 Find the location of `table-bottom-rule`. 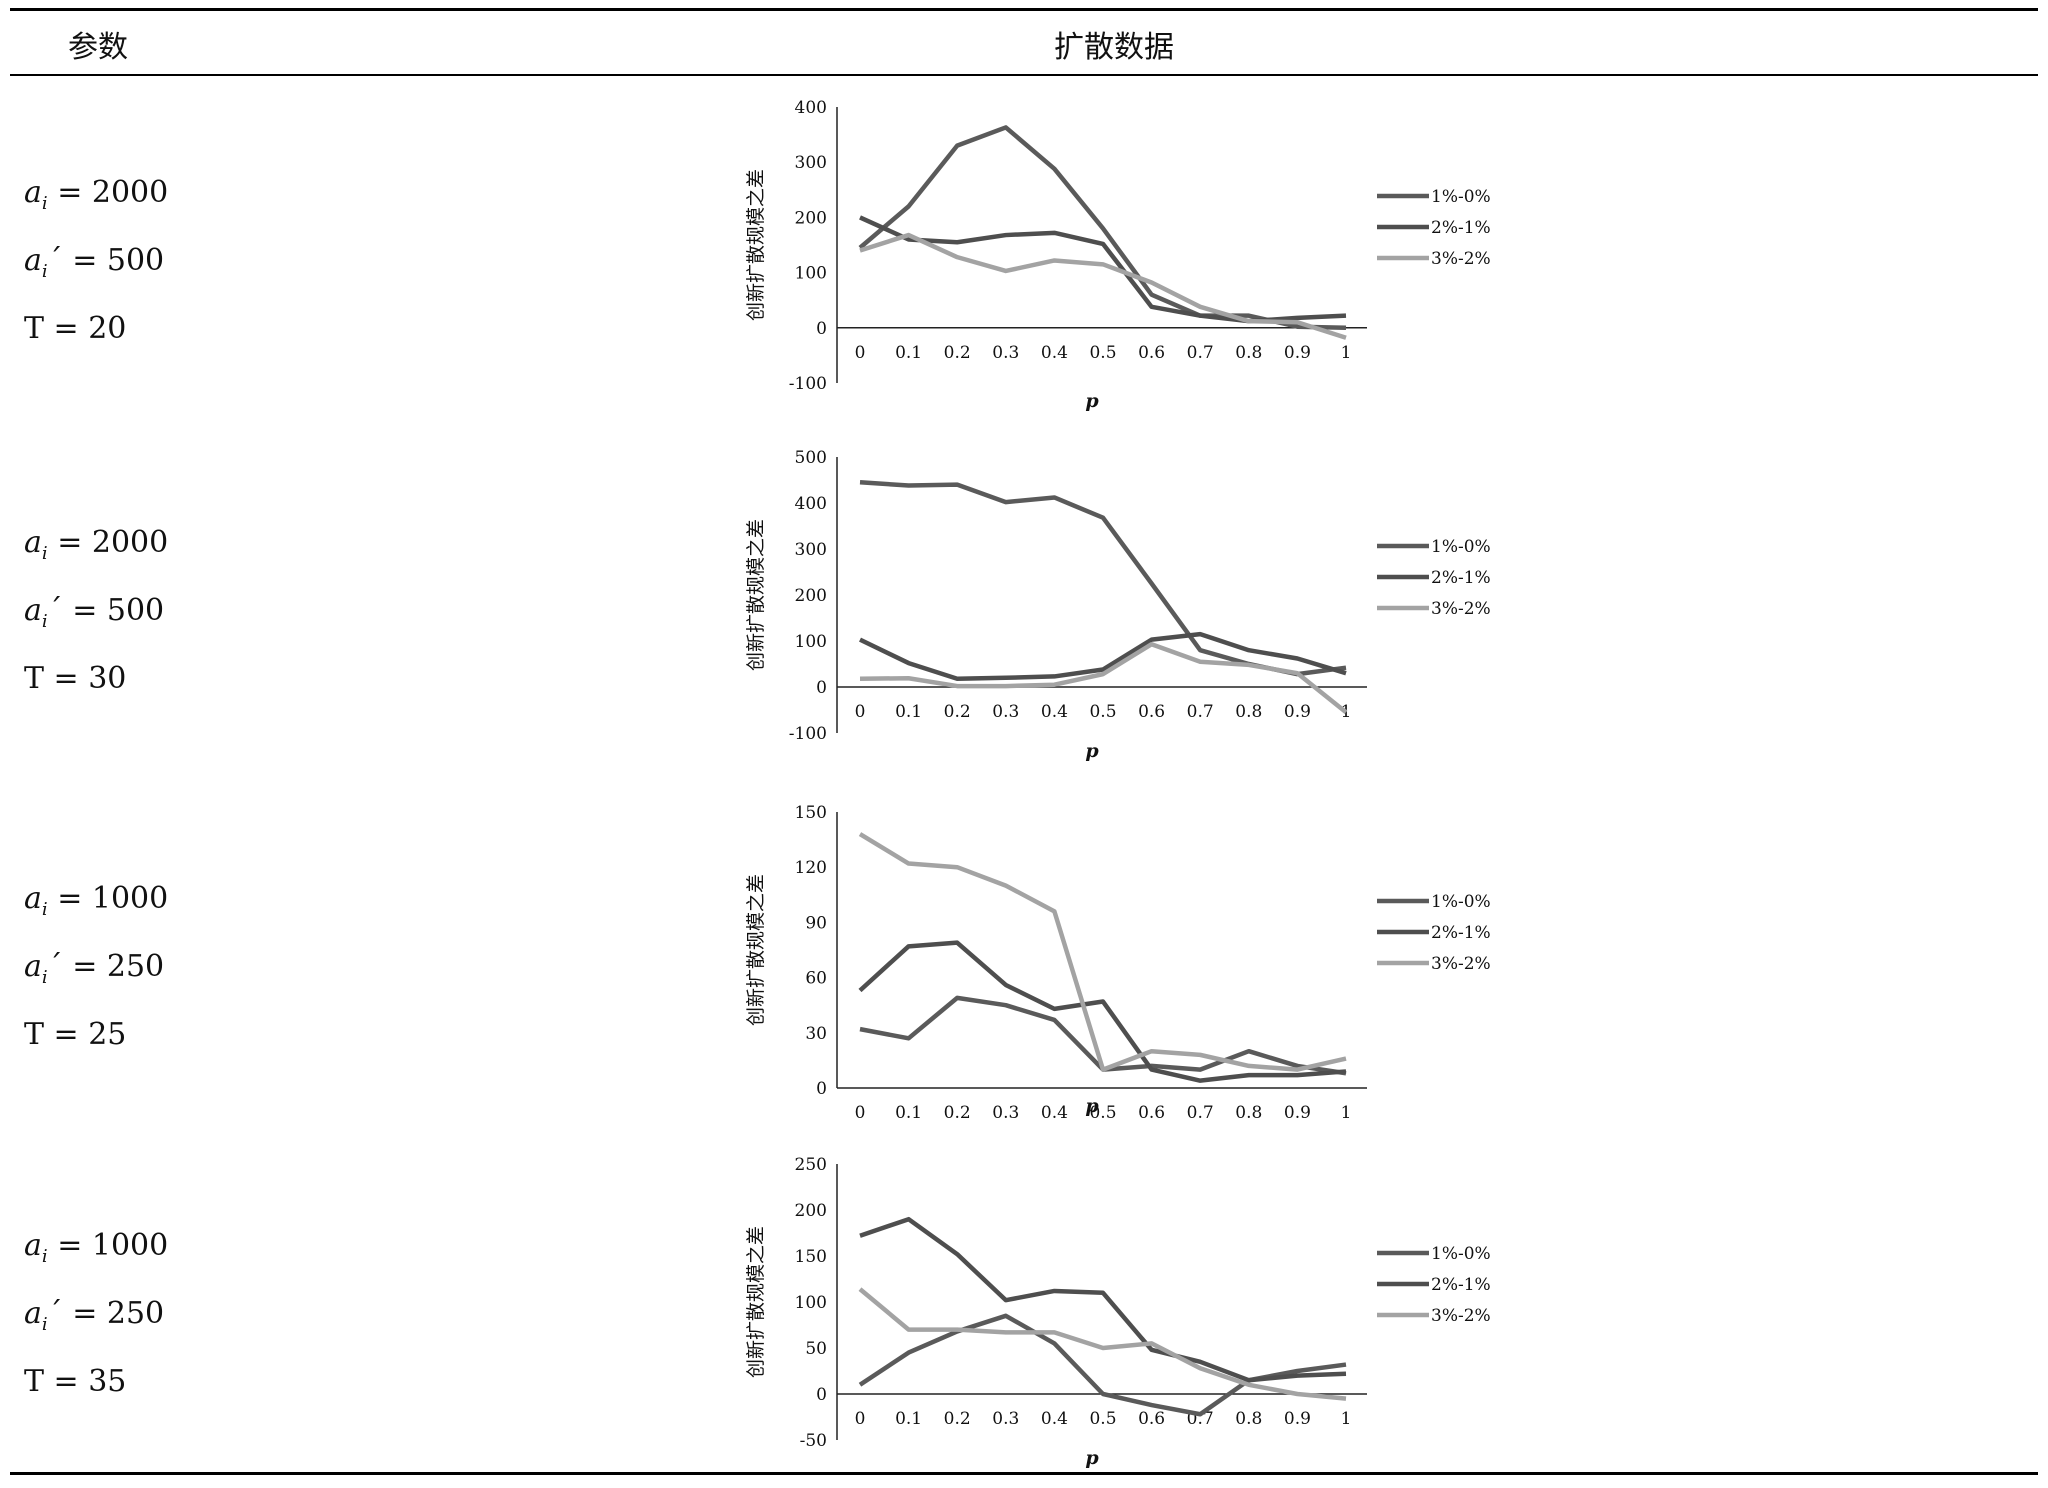

table-bottom-rule is located at coordinates (1024, 1473).